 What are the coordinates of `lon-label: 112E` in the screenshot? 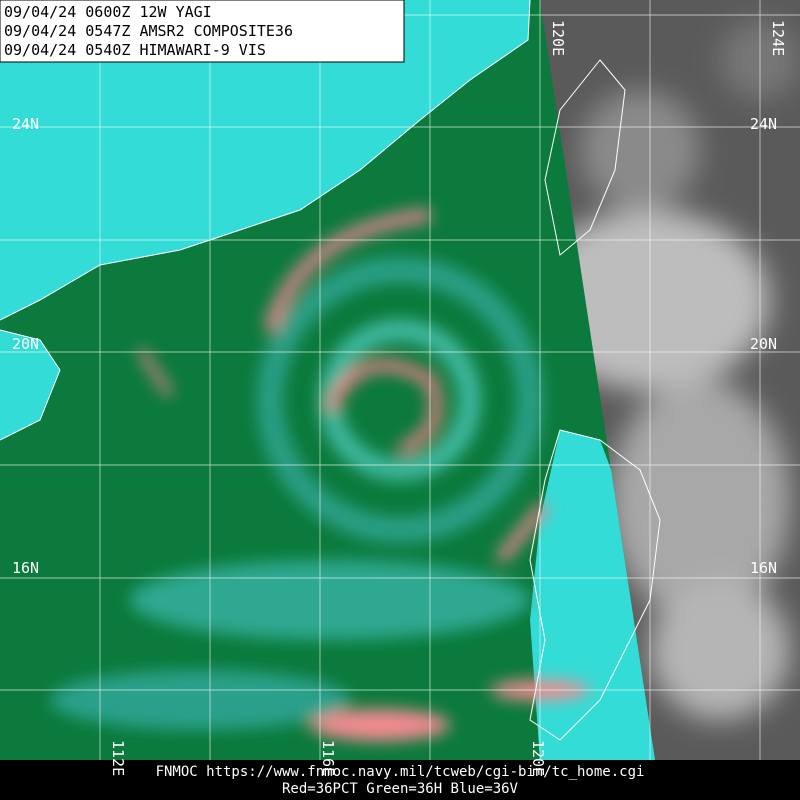 It's located at (118, 758).